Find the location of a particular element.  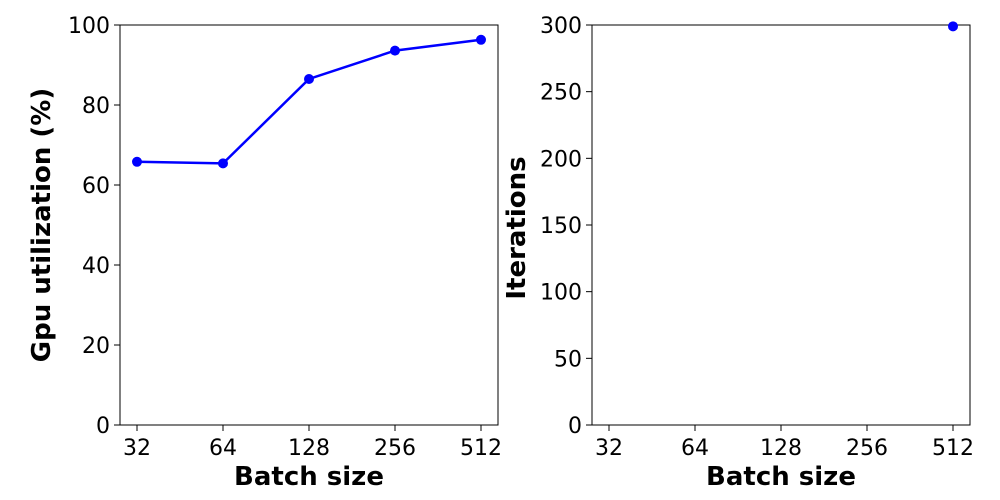

y-tick-label: 250 is located at coordinates (561, 93).